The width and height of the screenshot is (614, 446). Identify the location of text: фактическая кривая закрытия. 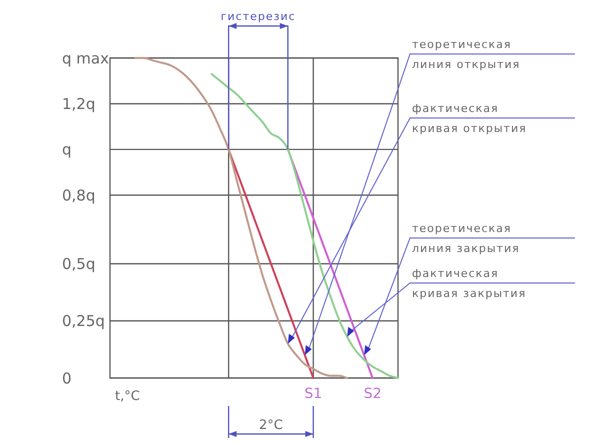
(469, 283).